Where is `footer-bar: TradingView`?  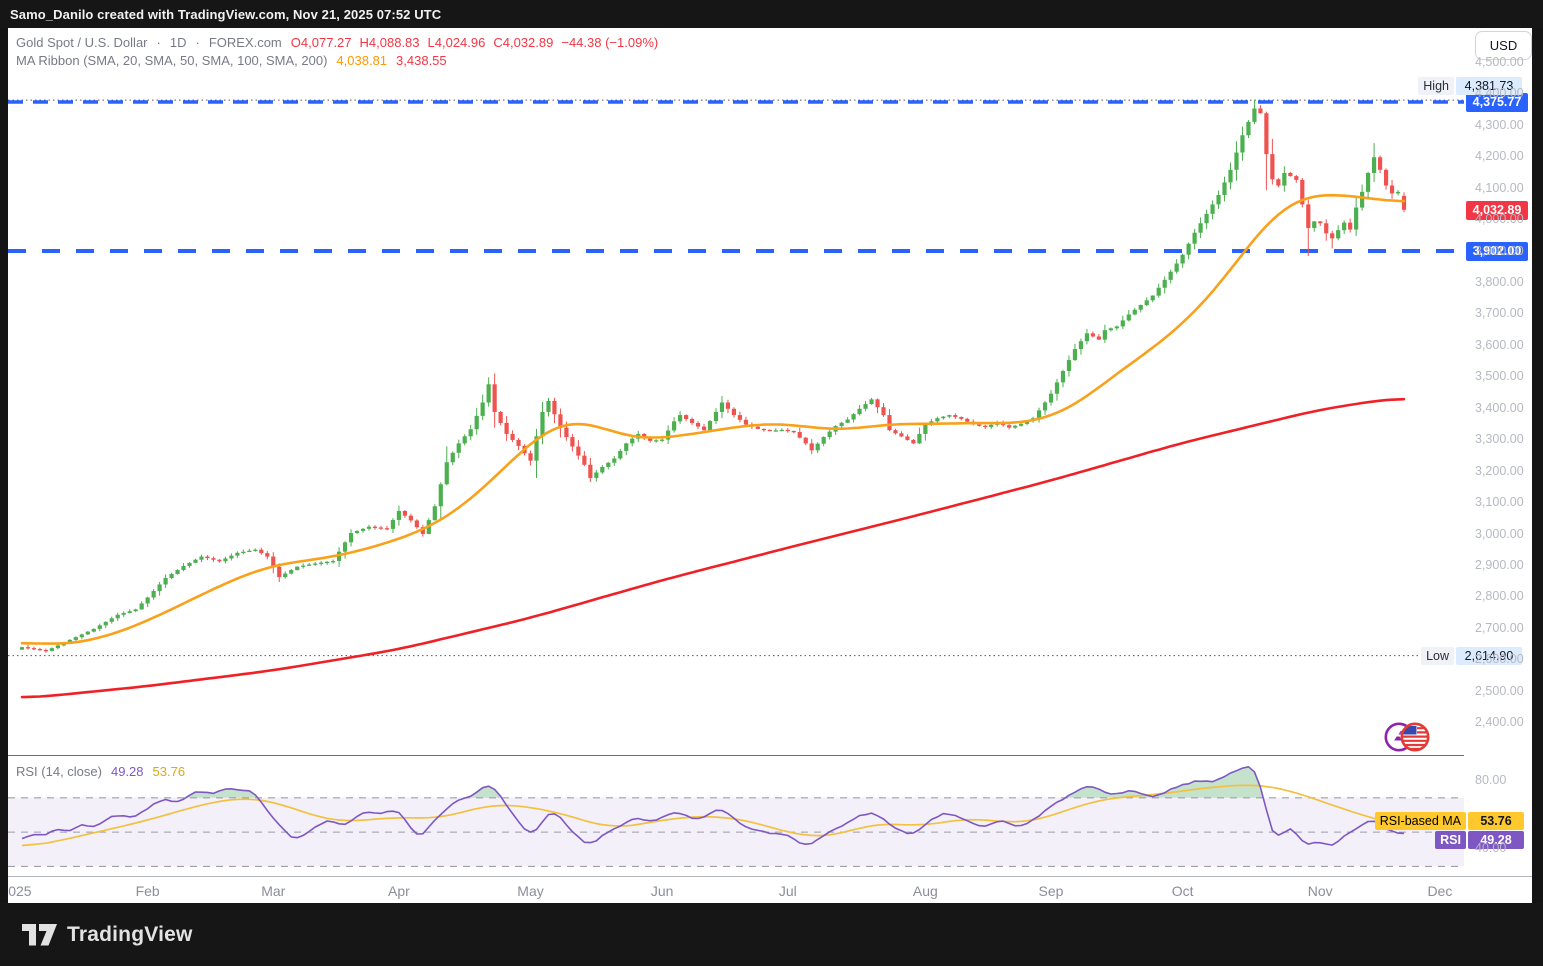
footer-bar: TradingView is located at coordinates (771, 934).